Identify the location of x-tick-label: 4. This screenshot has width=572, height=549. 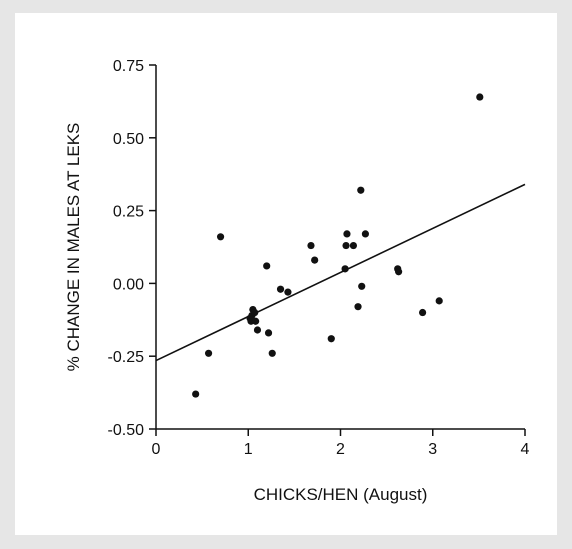
(525, 449).